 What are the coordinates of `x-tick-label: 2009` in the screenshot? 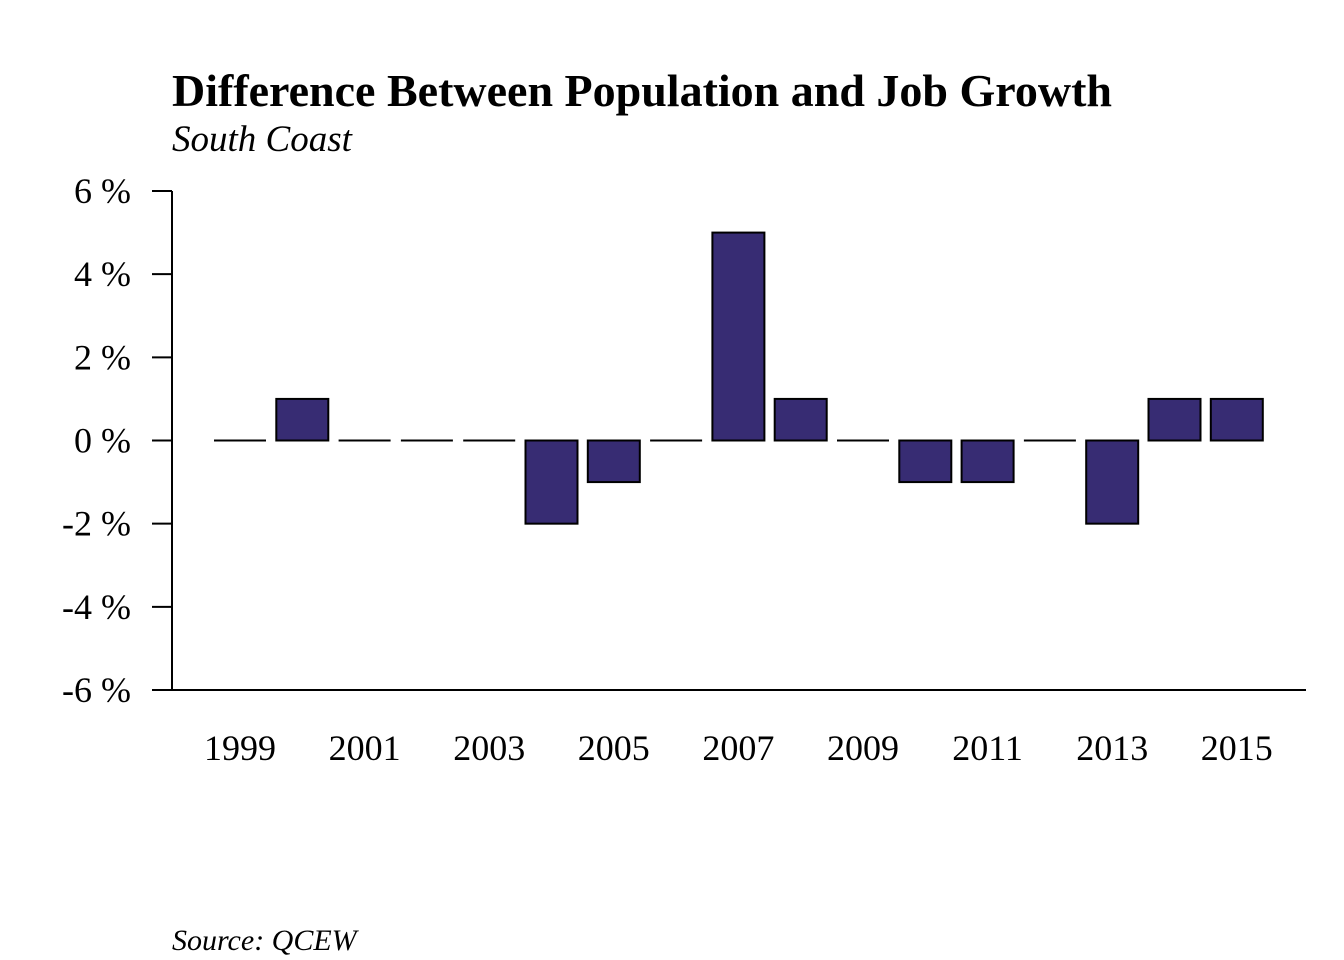 It's located at (863, 748).